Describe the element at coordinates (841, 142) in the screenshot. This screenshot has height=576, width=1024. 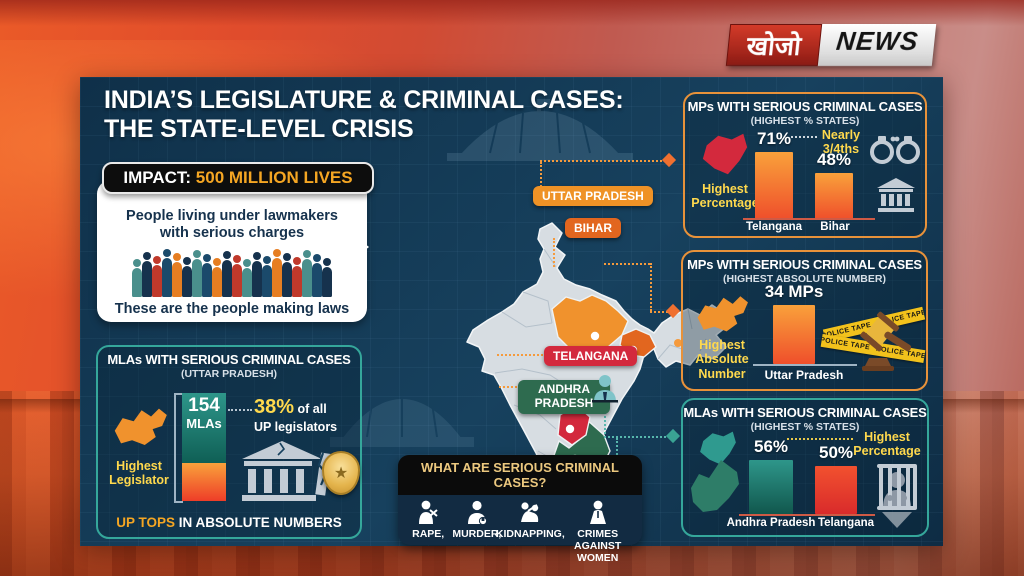
I see `nearly-three-fourths-note: Nearly 3/4ths` at that location.